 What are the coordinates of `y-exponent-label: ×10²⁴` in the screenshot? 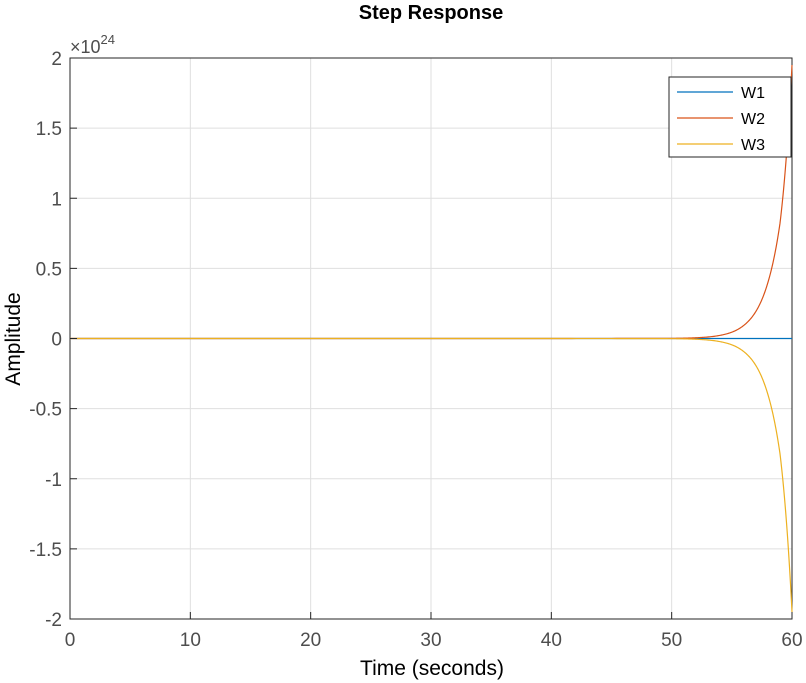 It's located at (92, 44).